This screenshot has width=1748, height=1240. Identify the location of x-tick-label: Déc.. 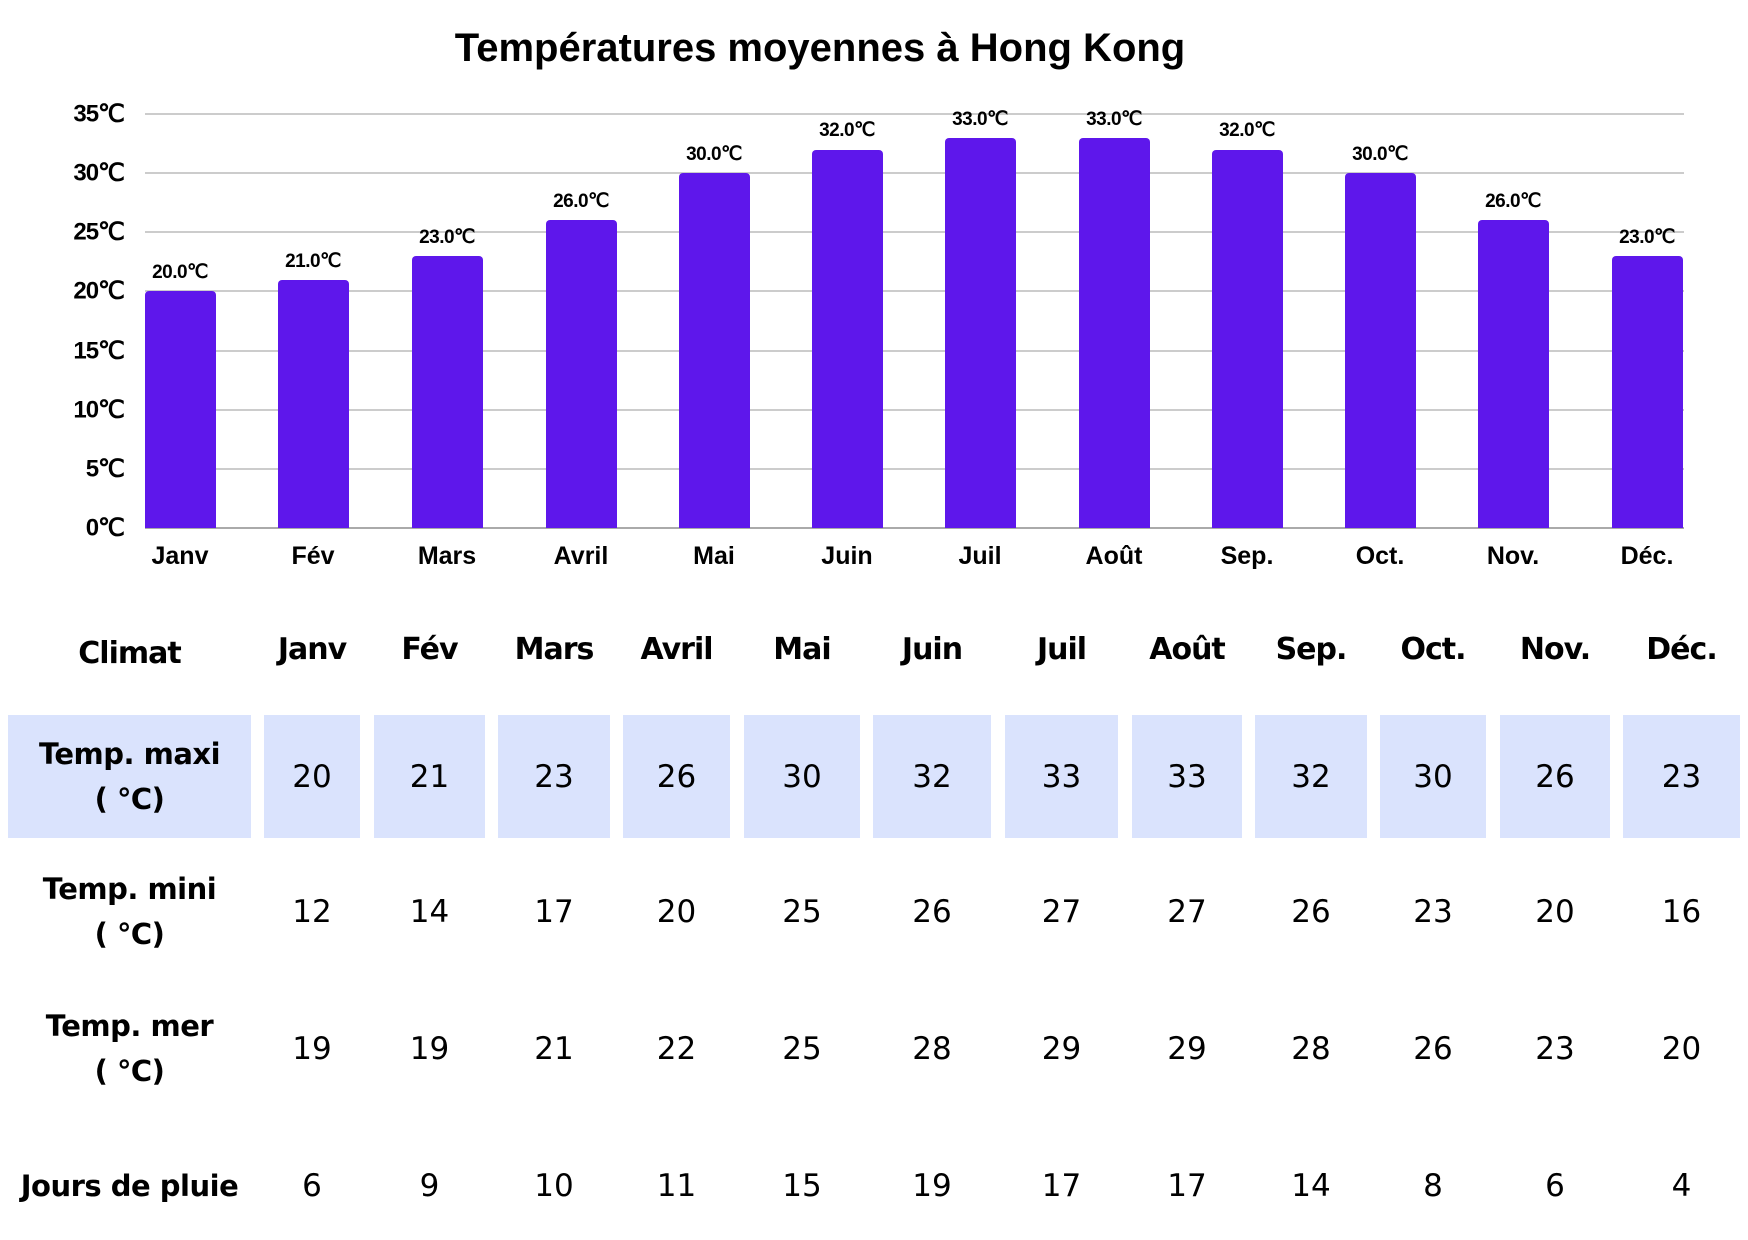
(1647, 556).